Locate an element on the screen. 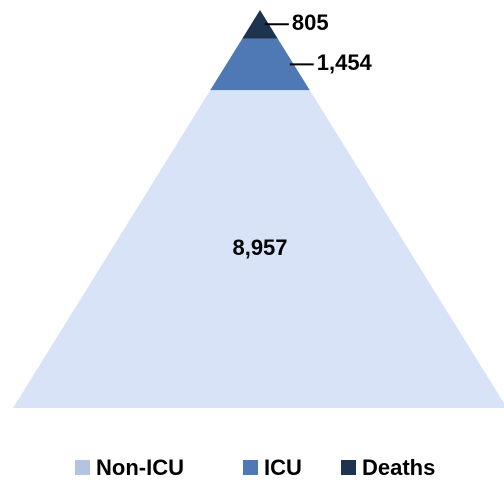 This screenshot has width=504, height=492. data-label: 805 is located at coordinates (310, 22).